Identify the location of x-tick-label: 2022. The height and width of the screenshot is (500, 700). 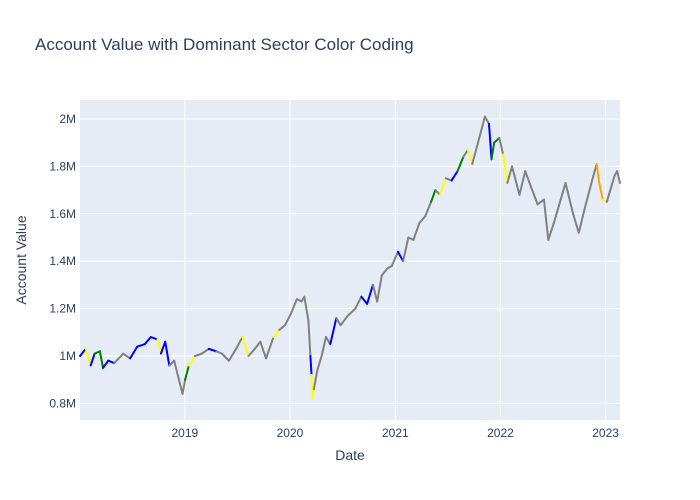
(500, 433).